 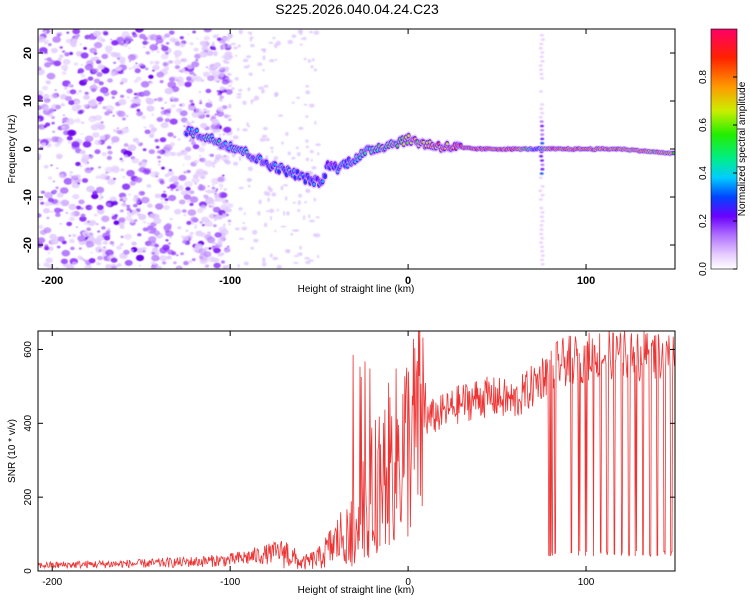 What do you see at coordinates (28, 349) in the screenshot?
I see `y-tick-label: 600` at bounding box center [28, 349].